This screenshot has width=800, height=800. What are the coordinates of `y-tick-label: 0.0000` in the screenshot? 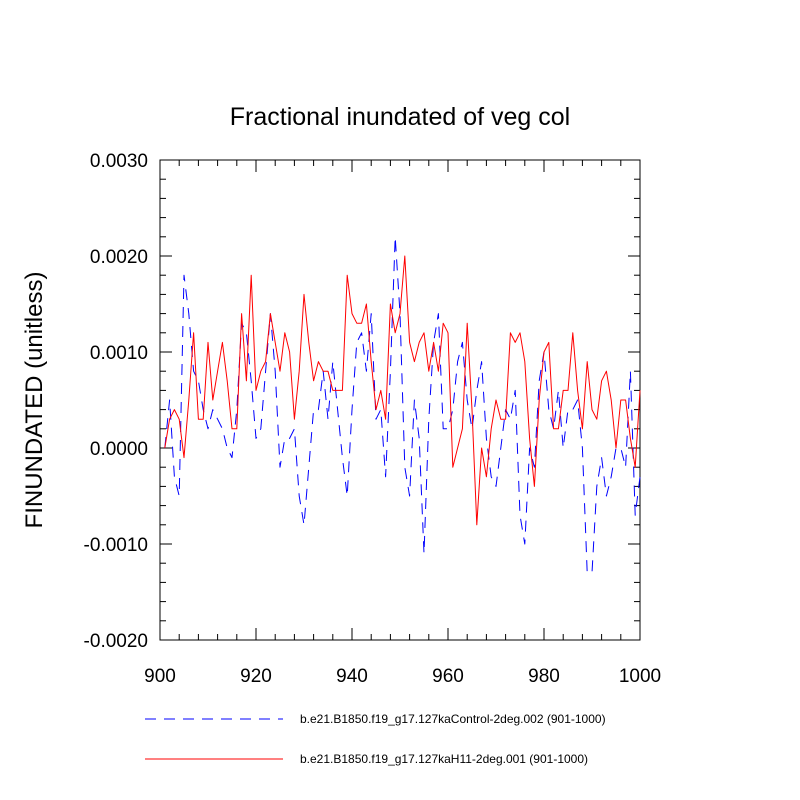 It's located at (119, 449).